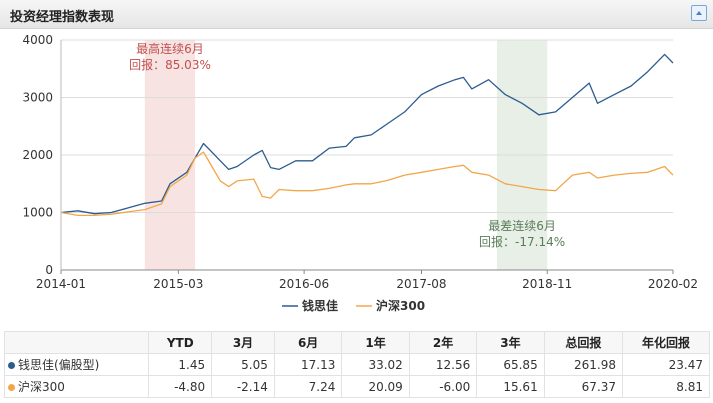  What do you see at coordinates (37, 155) in the screenshot?
I see `y-tick-label: 2000` at bounding box center [37, 155].